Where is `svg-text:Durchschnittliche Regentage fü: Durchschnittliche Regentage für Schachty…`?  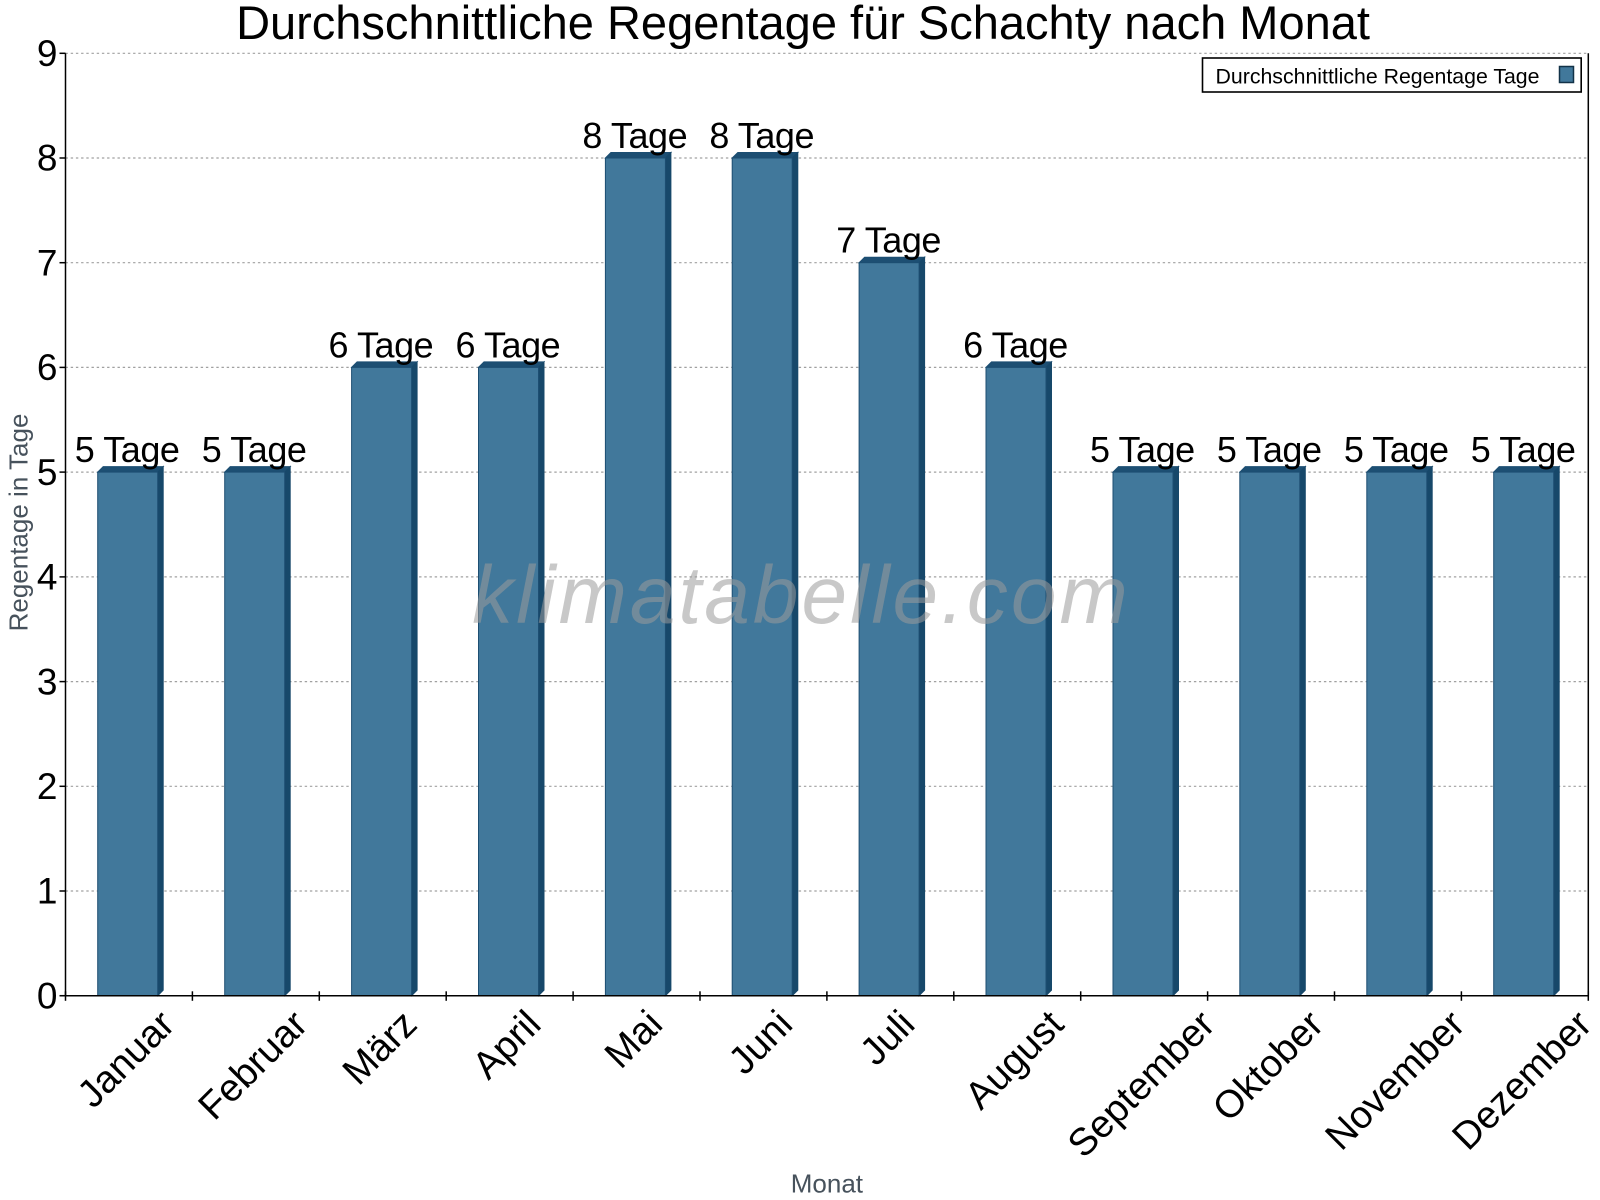
svg-text:Durchschnittliche Regentage fü: Durchschnittliche Regentage für Schachty… is located at coordinates (803, 24).